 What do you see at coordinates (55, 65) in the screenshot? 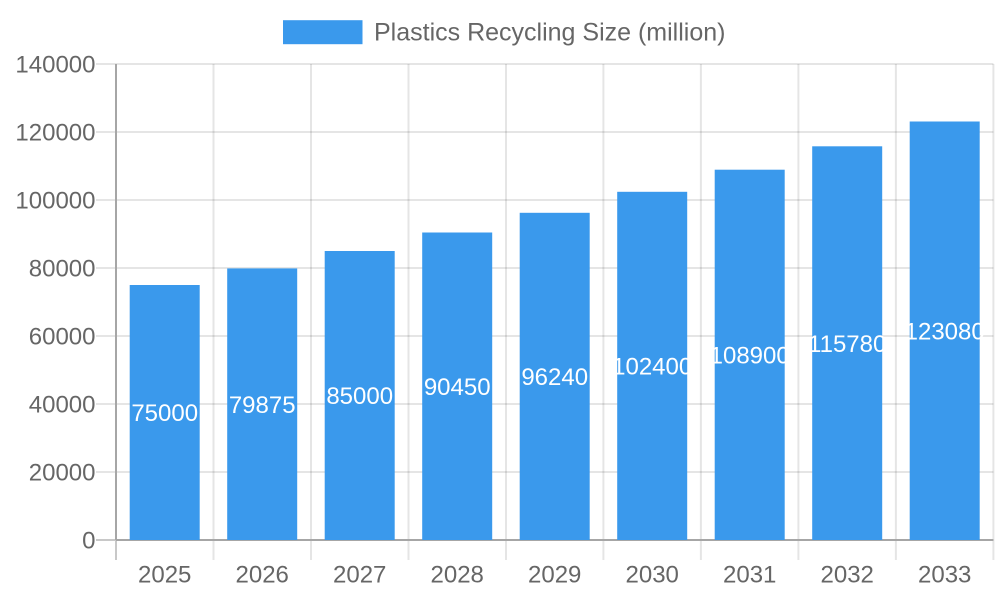
I see `svg-text: 140000` at bounding box center [55, 65].